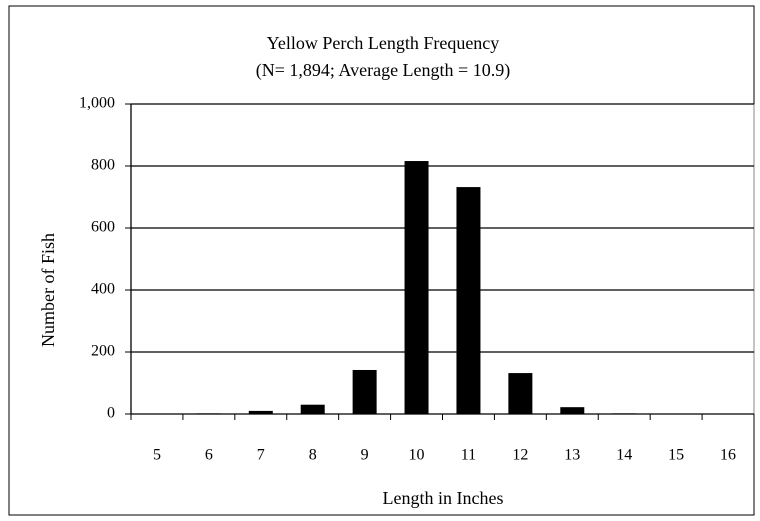 This screenshot has height=521, width=760. Describe the element at coordinates (313, 455) in the screenshot. I see `x-tick-label: 8` at that location.